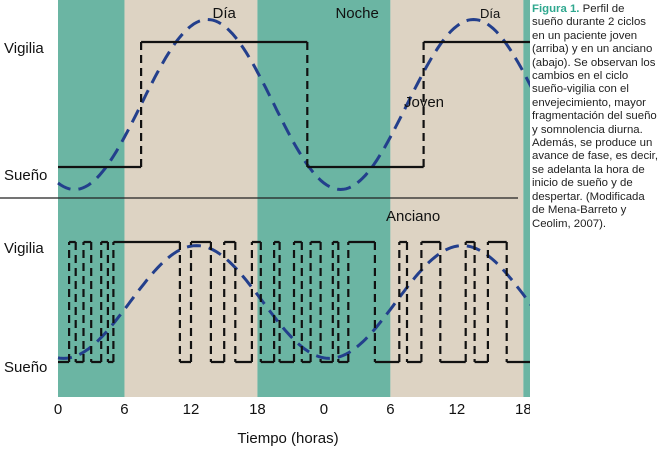  I want to click on x-tick-label-4: 0, so click(324, 409).